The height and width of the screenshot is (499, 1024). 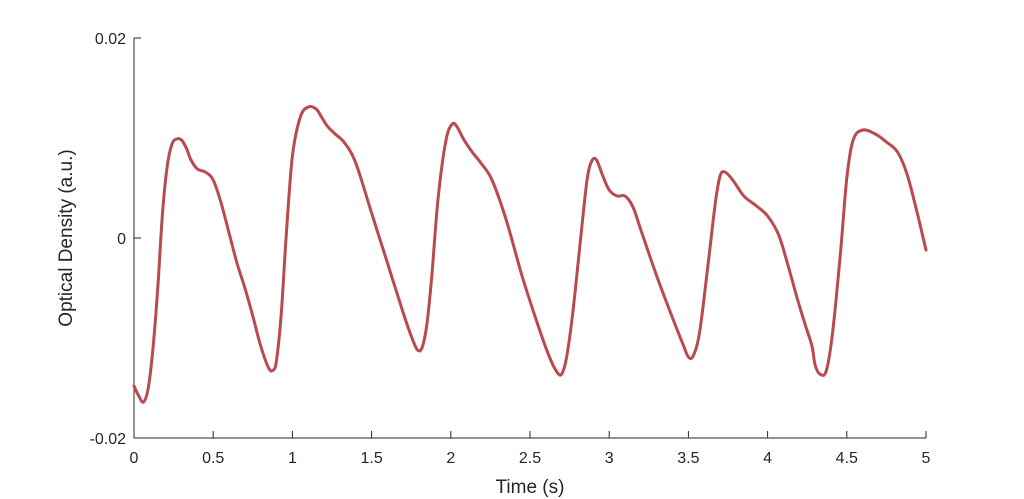 I want to click on x-tick-label: 2.5, so click(x=530, y=458).